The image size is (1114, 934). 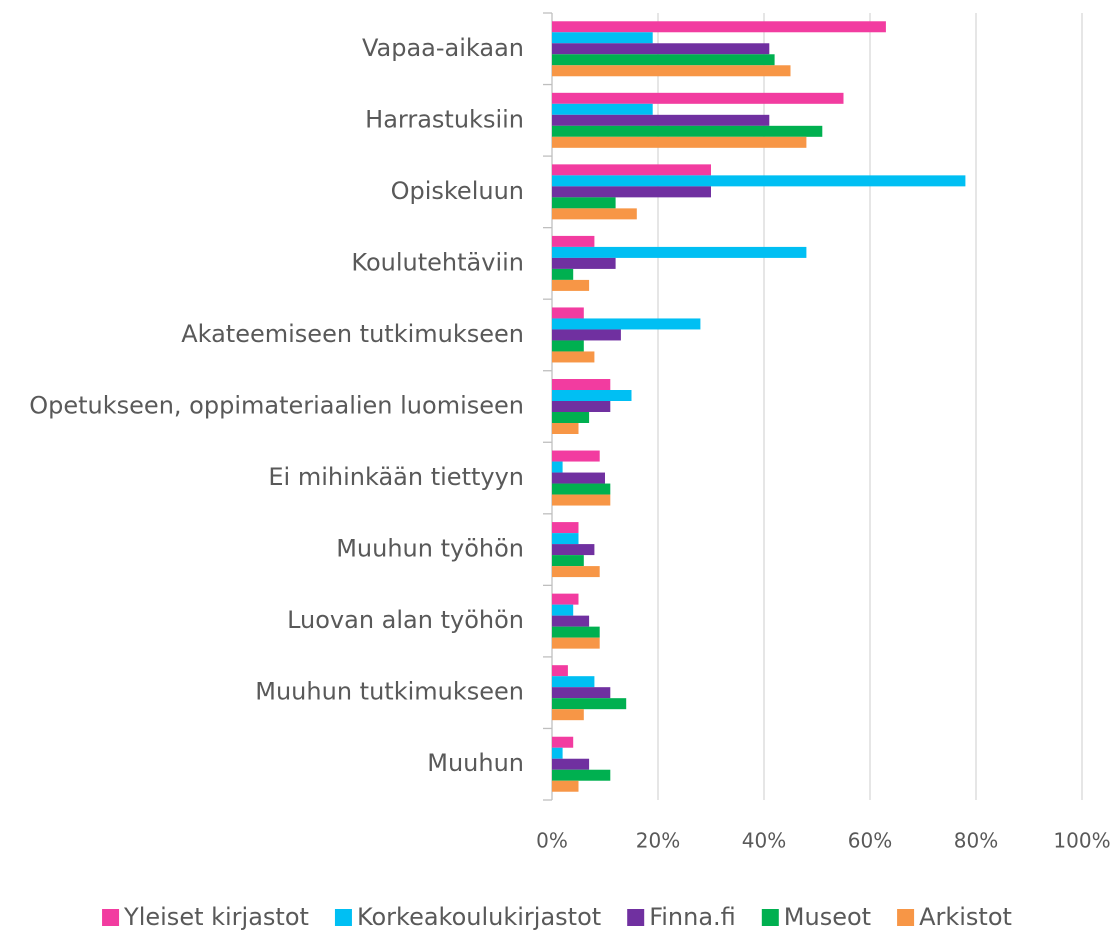 What do you see at coordinates (552, 841) in the screenshot?
I see `x-tick-label: 0%` at bounding box center [552, 841].